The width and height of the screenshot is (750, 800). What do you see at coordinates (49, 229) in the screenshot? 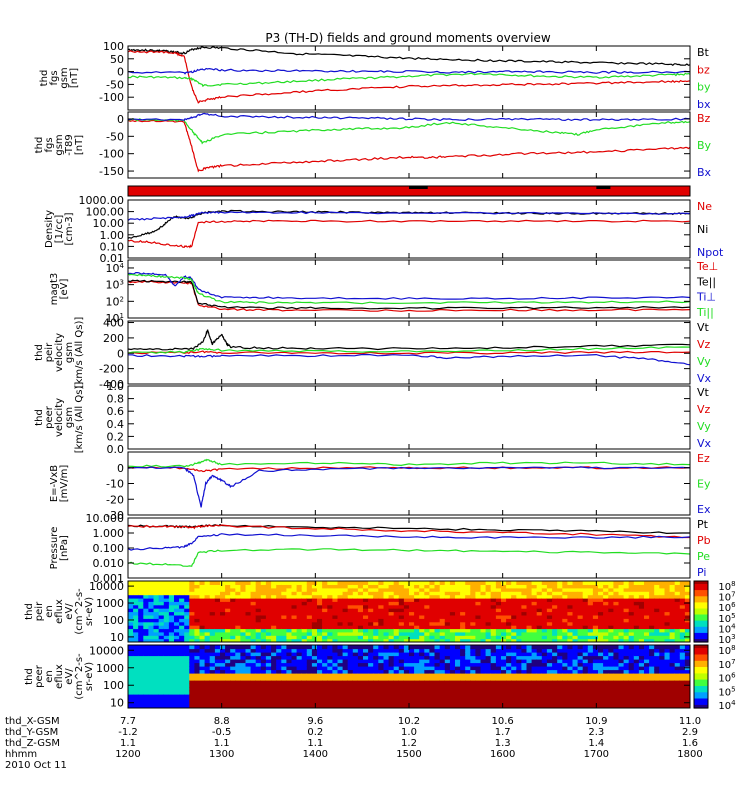
I see `y-axis-label-line: Density` at bounding box center [49, 229].